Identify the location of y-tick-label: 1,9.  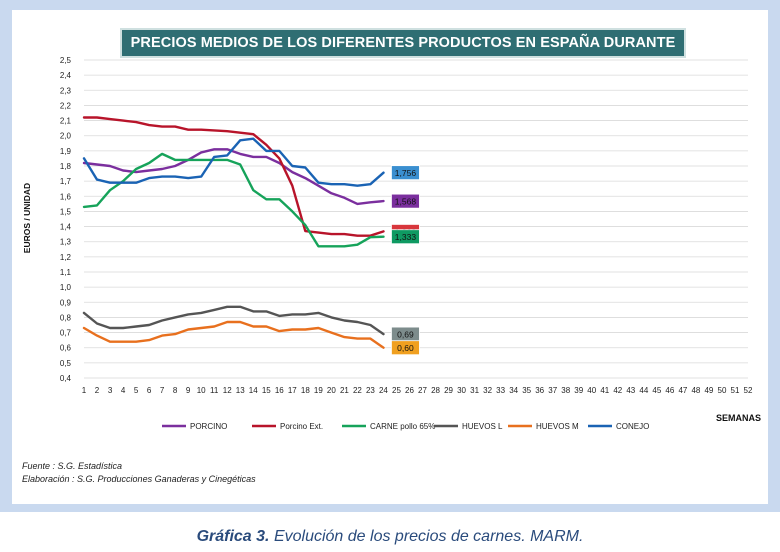
(66, 151).